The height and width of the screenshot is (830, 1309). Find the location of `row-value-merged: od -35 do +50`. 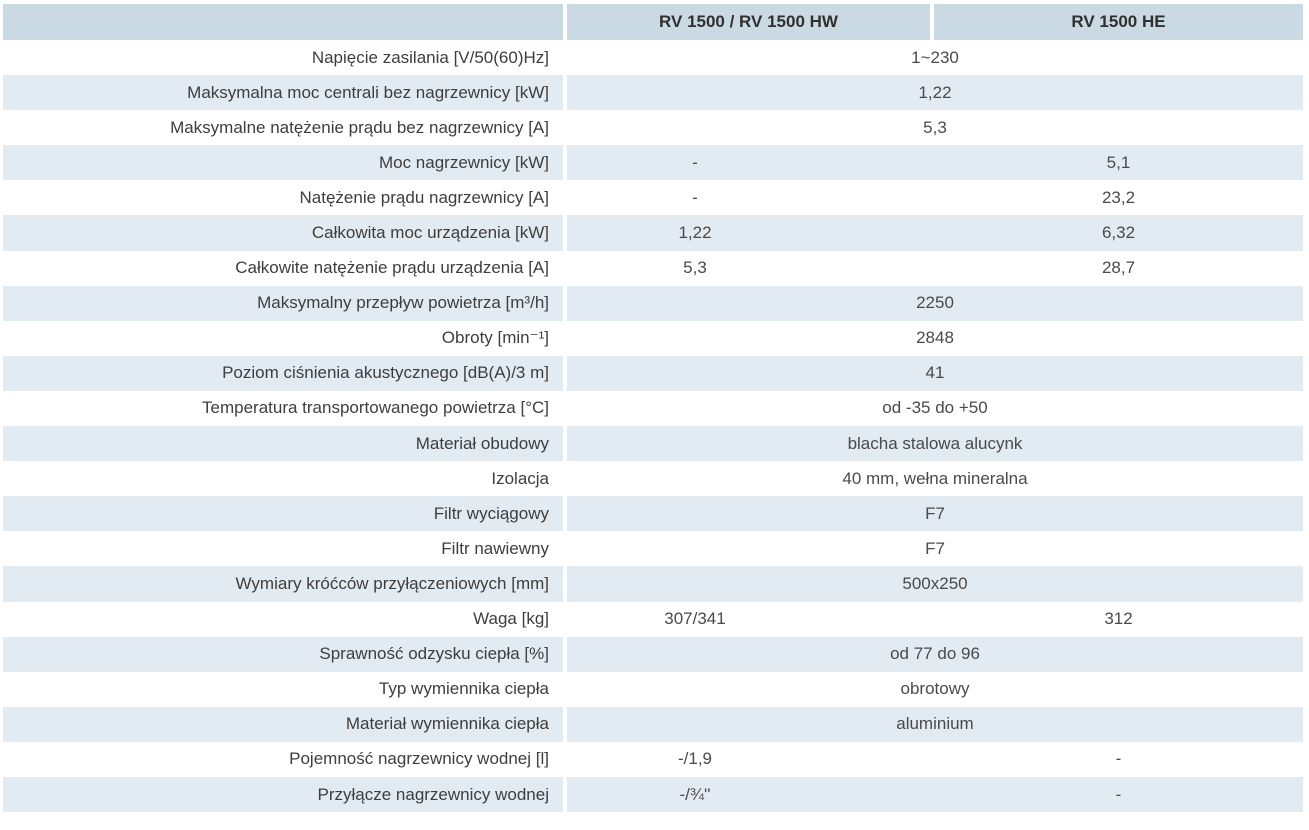

row-value-merged: od -35 do +50 is located at coordinates (935, 408).